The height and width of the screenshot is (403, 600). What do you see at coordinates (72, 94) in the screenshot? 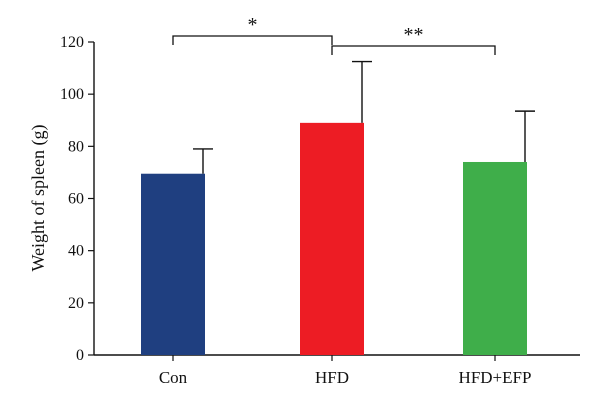
I see `y-tick-label: 100` at bounding box center [72, 94].